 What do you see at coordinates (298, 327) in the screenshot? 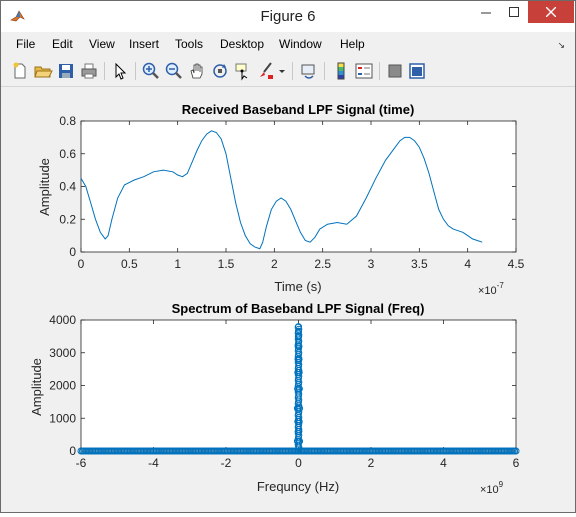
I see `spike-marker` at bounding box center [298, 327].